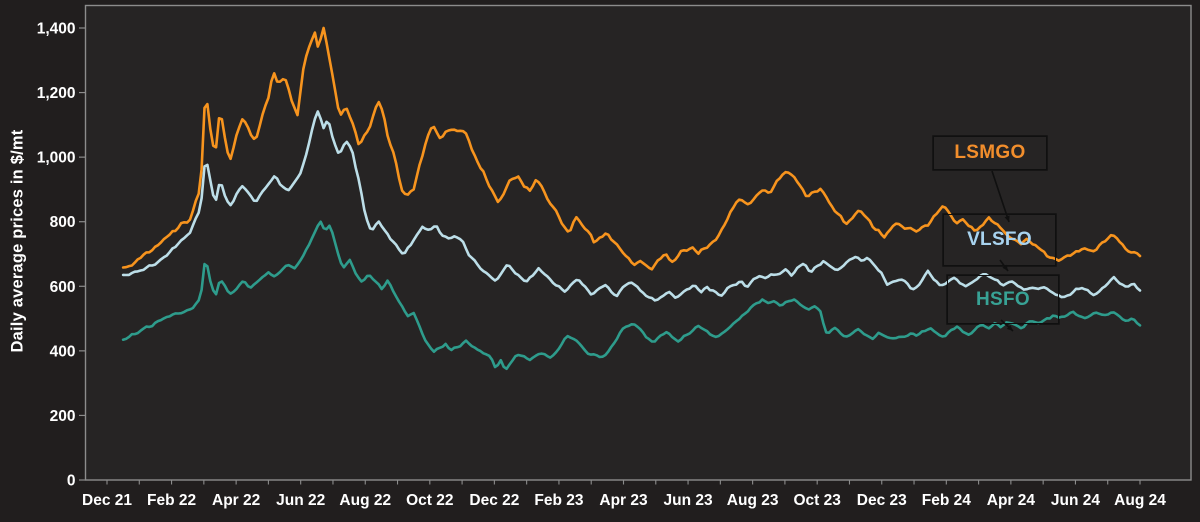 This screenshot has width=1200, height=522. I want to click on x-tick-label: Feb 22, so click(171, 500).